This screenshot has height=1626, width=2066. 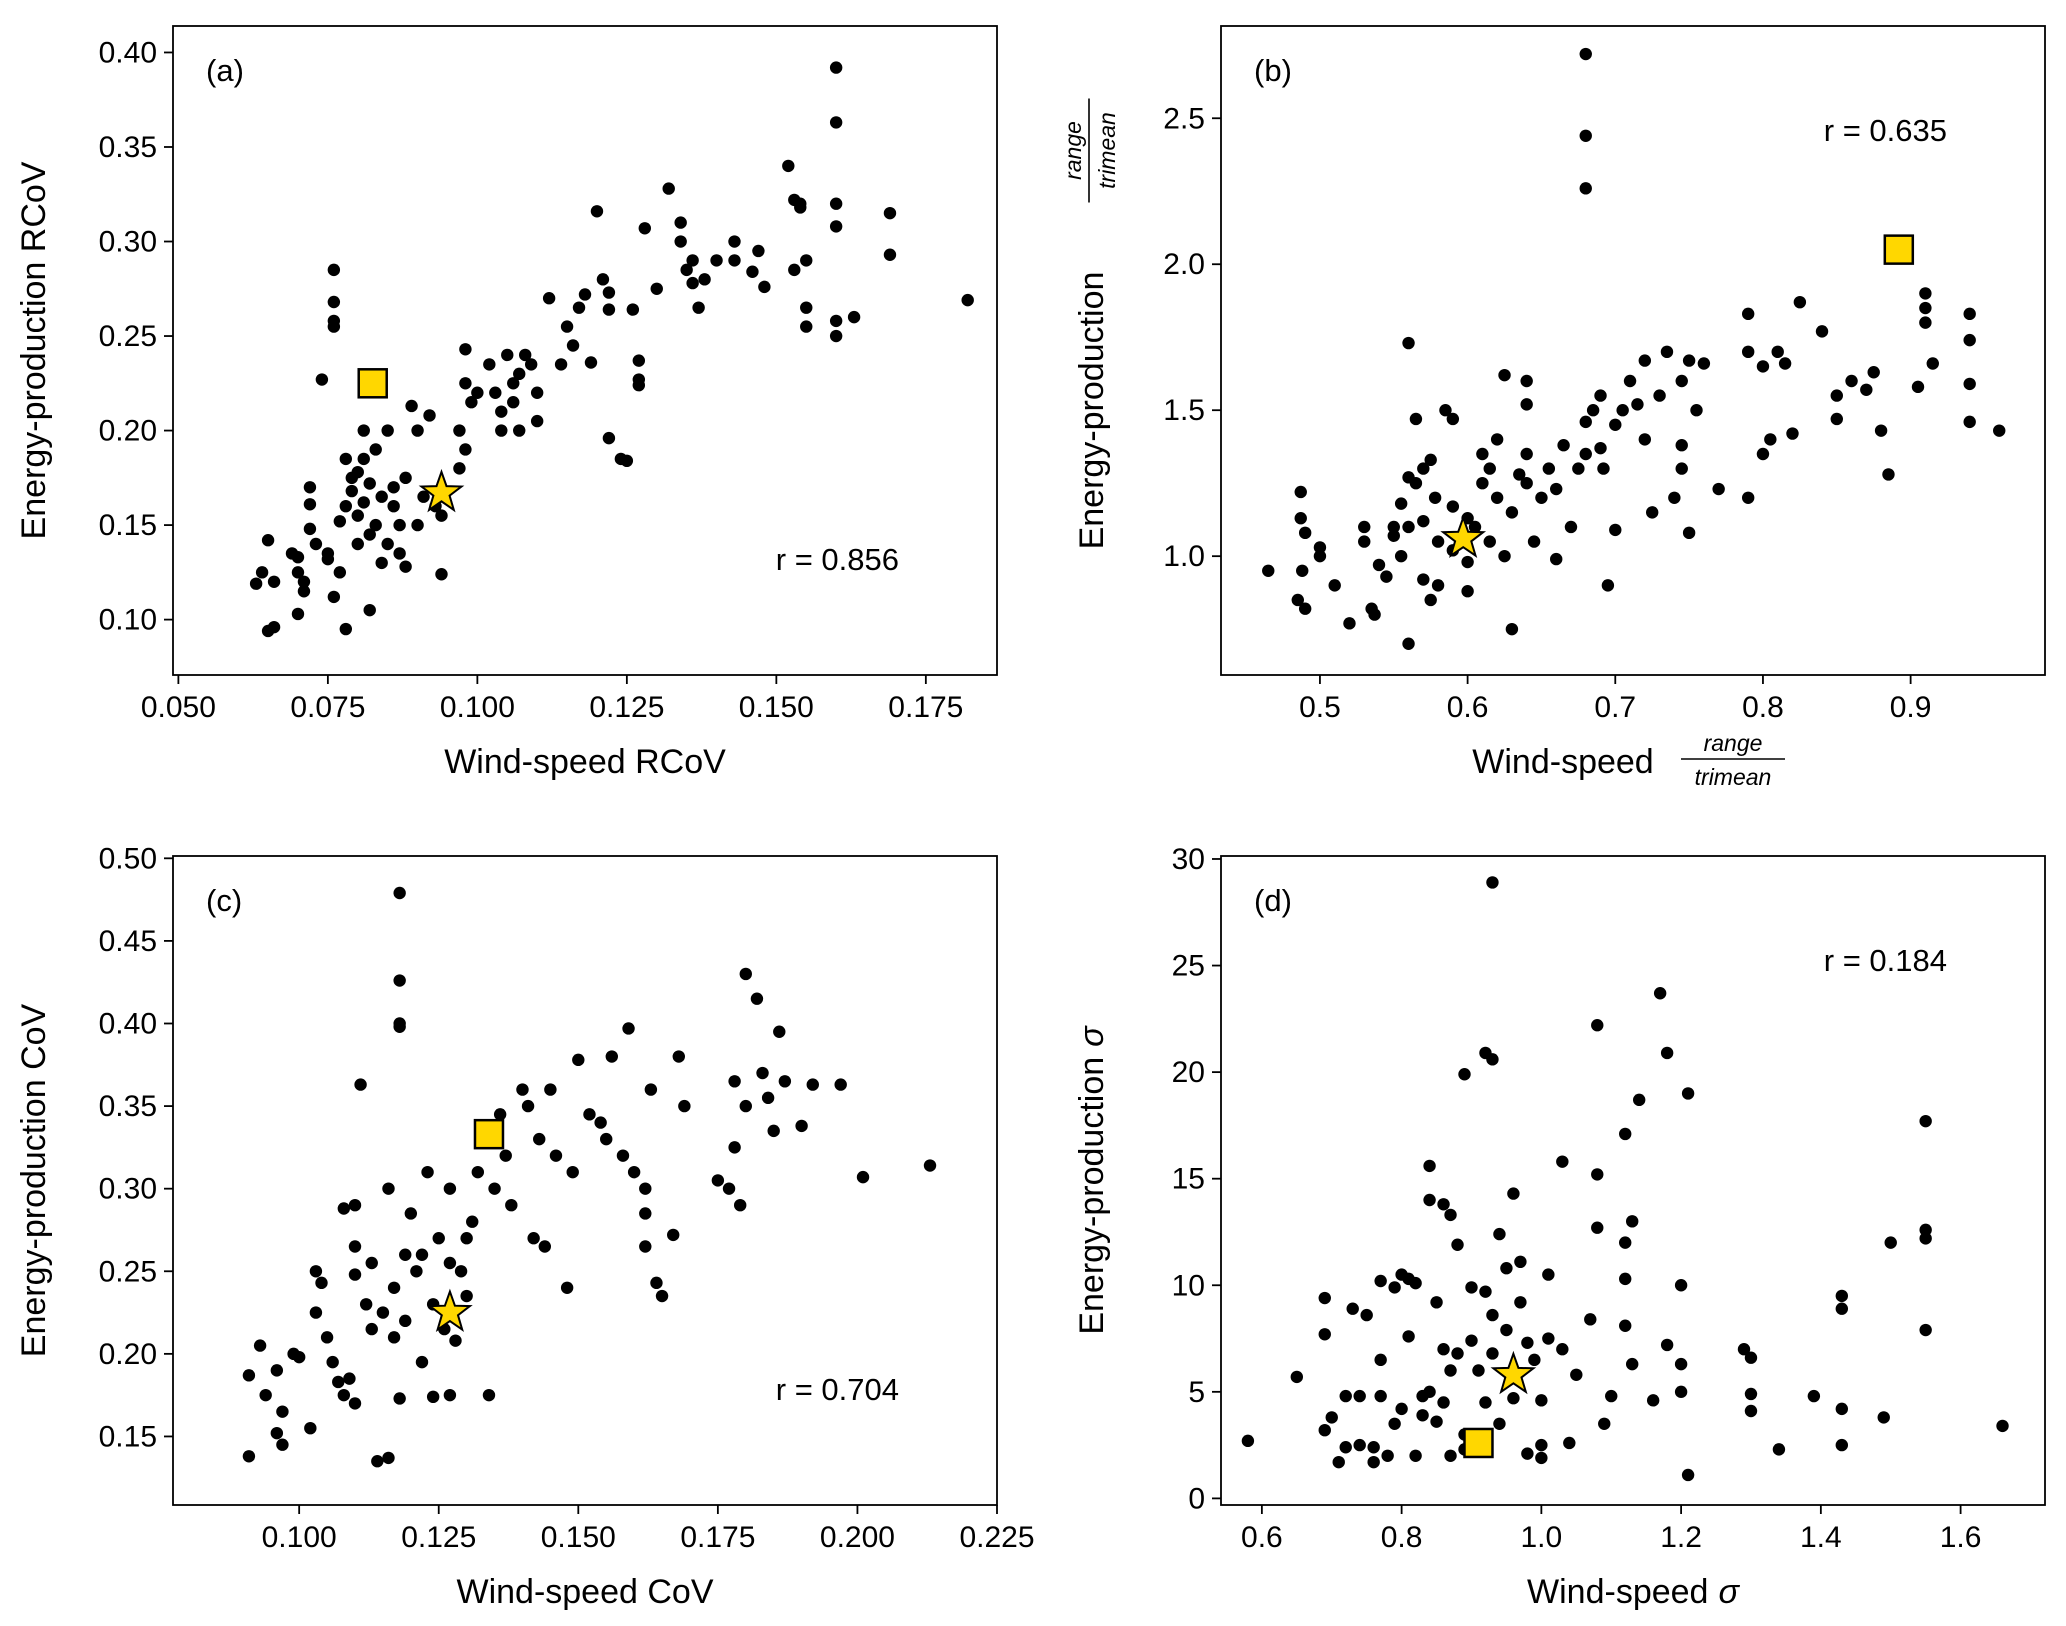 What do you see at coordinates (1092, 1180) in the screenshot?
I see `y-axis-label-group: Energy-production σ` at bounding box center [1092, 1180].